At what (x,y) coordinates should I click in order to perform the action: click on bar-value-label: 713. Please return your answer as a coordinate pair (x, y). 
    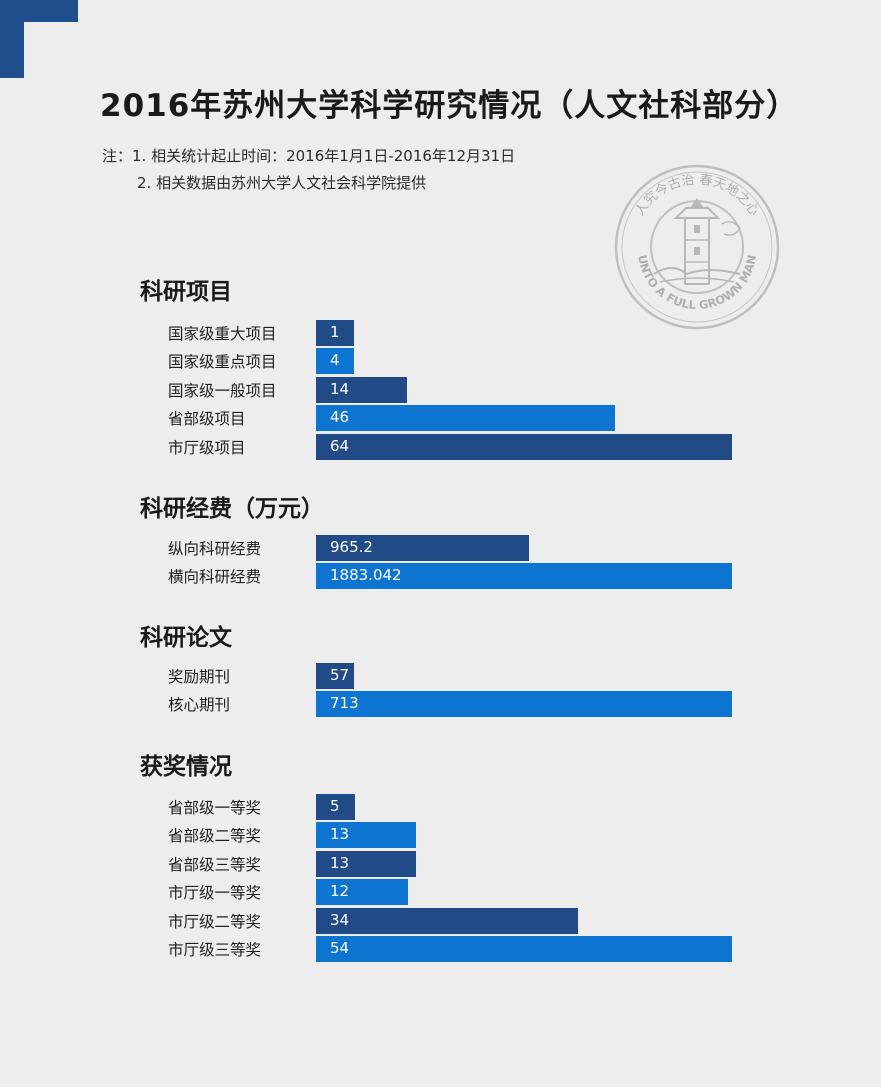
    Looking at the image, I should click on (344, 703).